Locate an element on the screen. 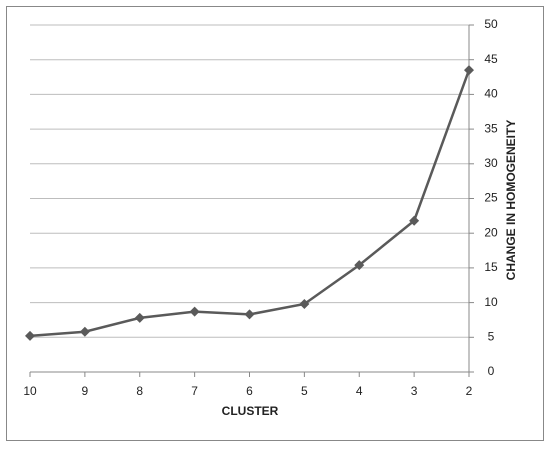 Image resolution: width=550 pixels, height=451 pixels. x-axis-title: CLUSTER is located at coordinates (250, 411).